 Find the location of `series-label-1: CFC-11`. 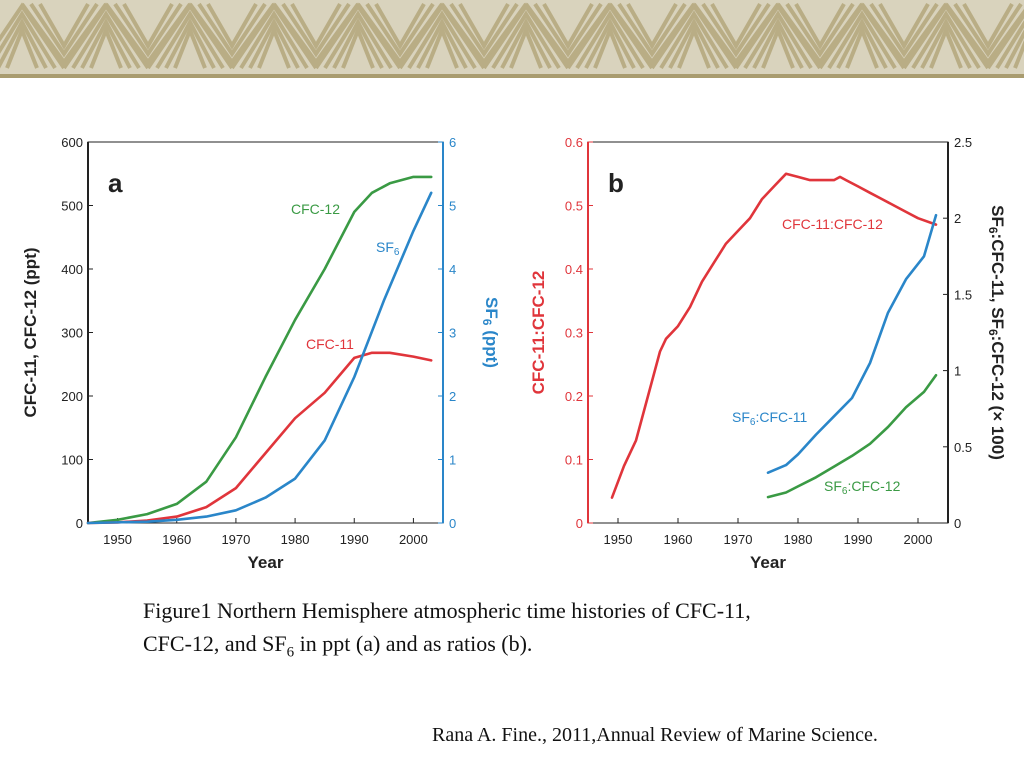

series-label-1: CFC-11 is located at coordinates (330, 344).